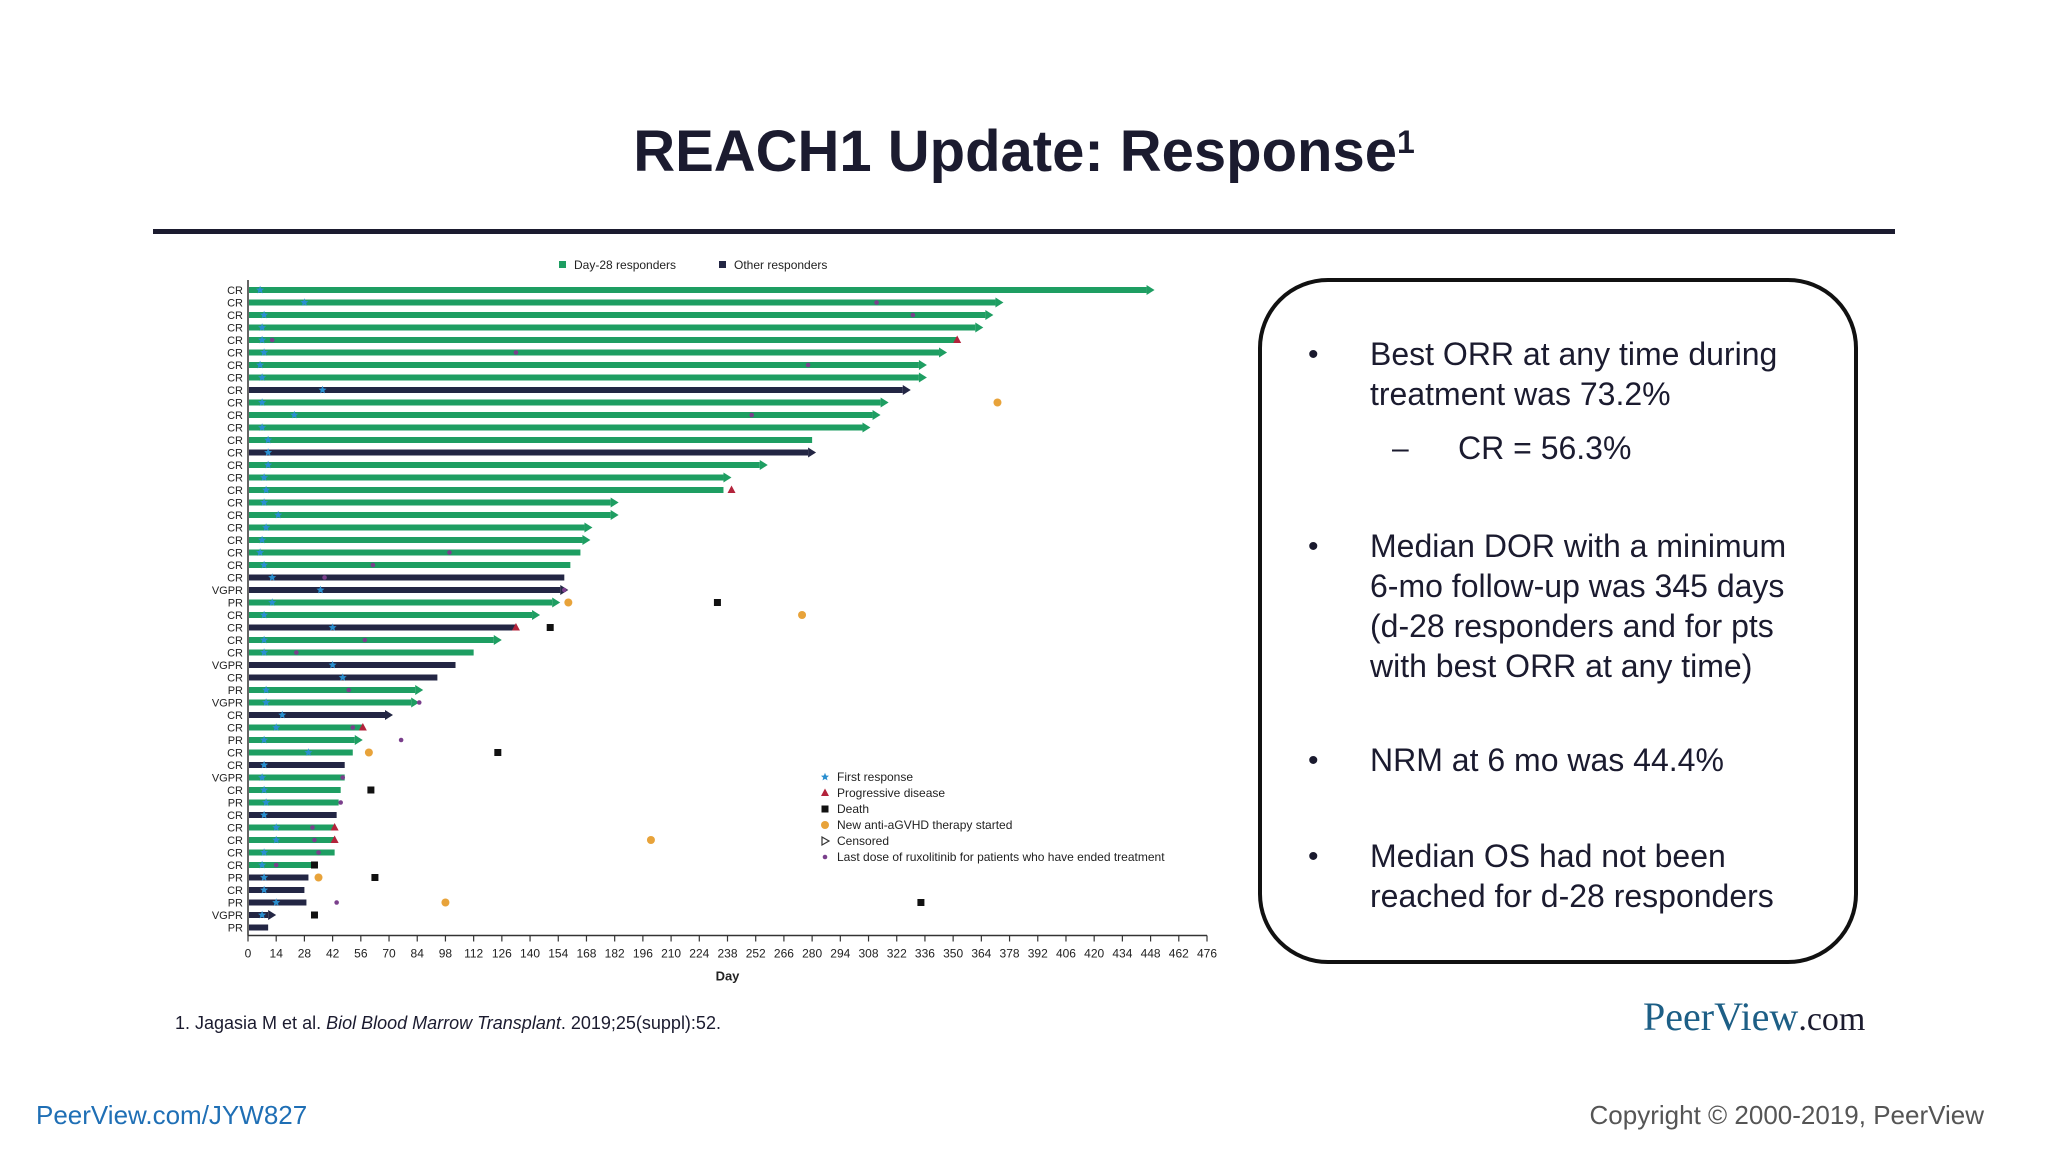 The width and height of the screenshot is (2048, 1152). I want to click on bullet-nrm: NRM at 6 mo was 44.4%, so click(1547, 760).